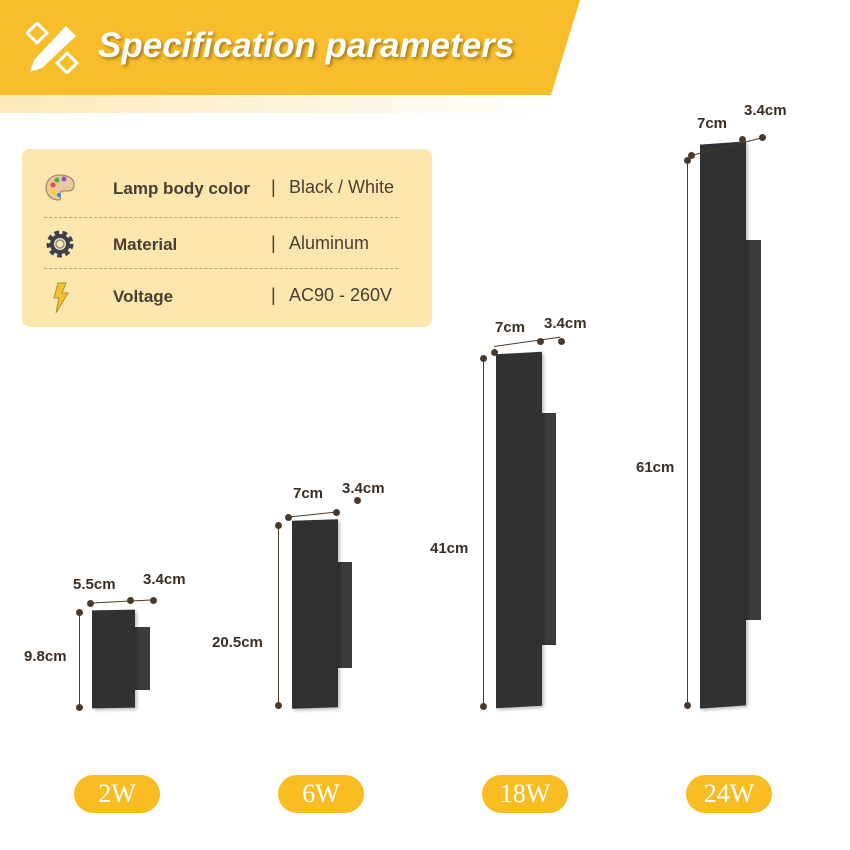 The width and height of the screenshot is (850, 850). I want to click on width-label: 5.5cm, so click(94, 584).